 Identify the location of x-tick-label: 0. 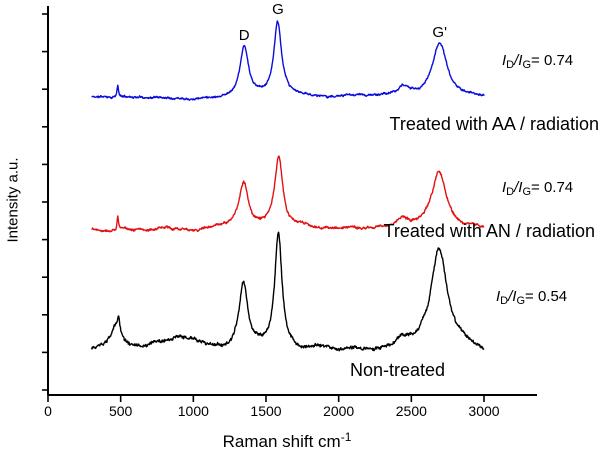
(48, 411).